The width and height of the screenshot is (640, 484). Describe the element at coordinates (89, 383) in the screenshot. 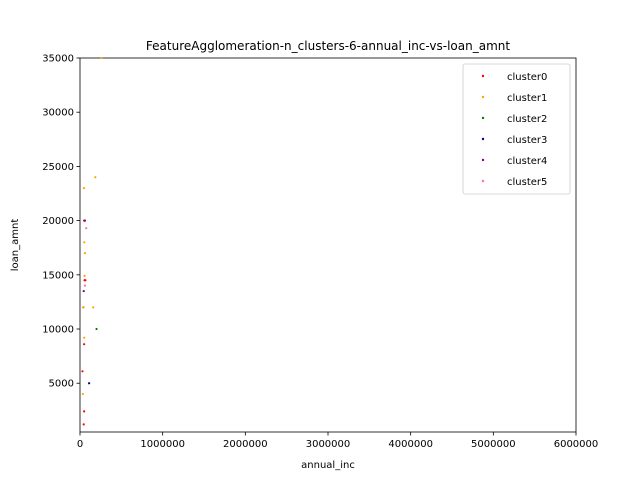

I see `data-point-cluster3` at that location.